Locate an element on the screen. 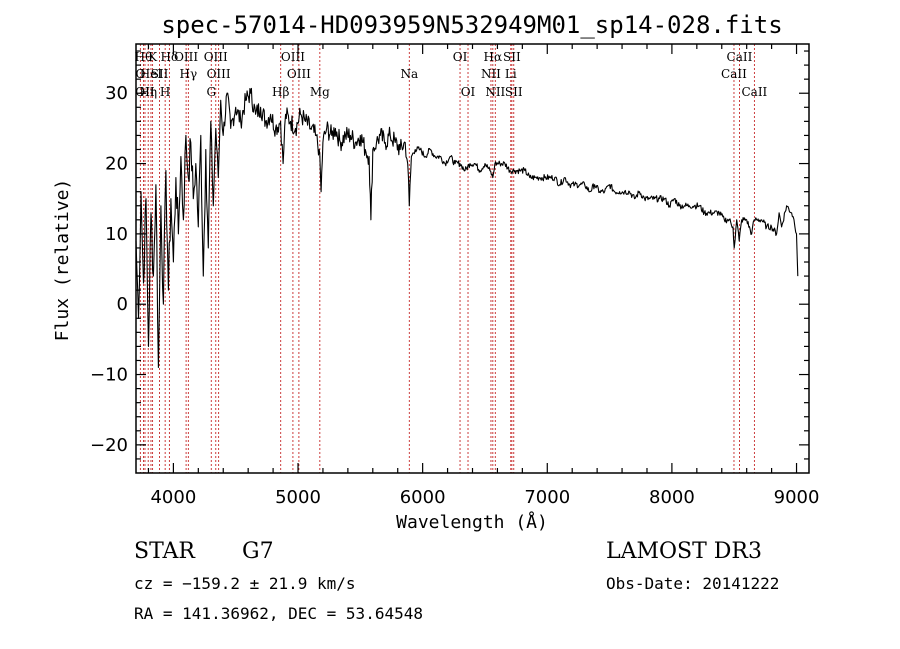 This screenshot has height=649, width=900. line-marker-label: O is located at coordinates (140, 74).